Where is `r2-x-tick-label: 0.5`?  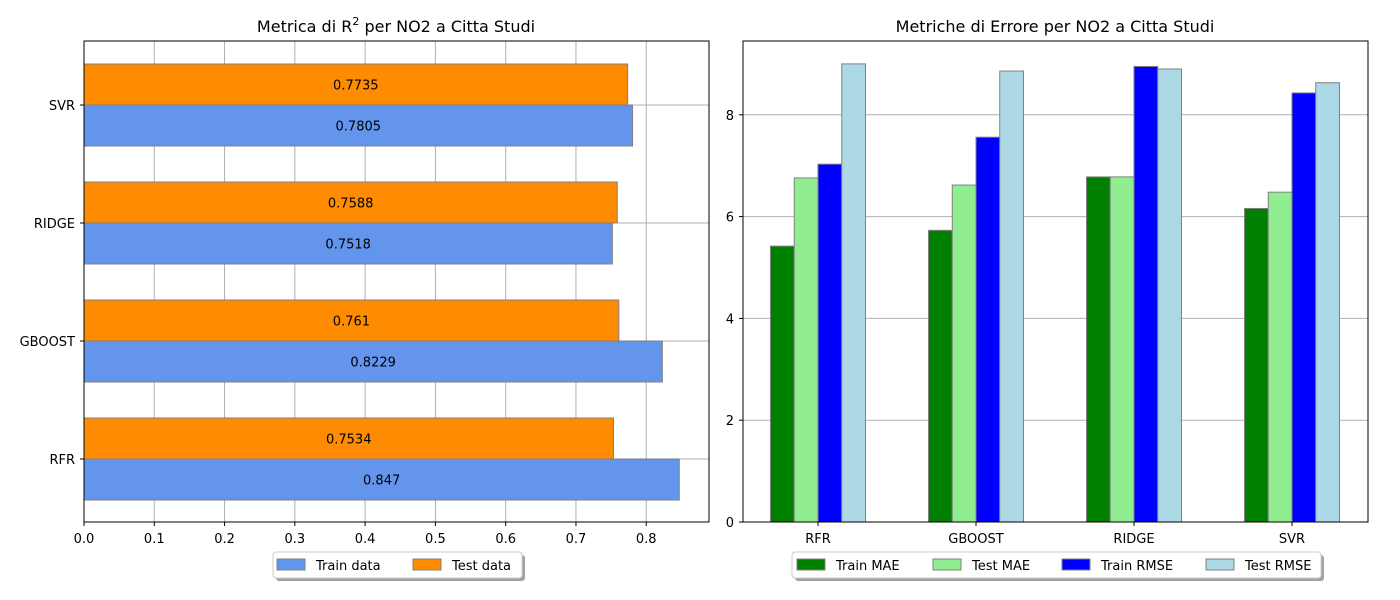
r2-x-tick-label: 0.5 is located at coordinates (435, 539).